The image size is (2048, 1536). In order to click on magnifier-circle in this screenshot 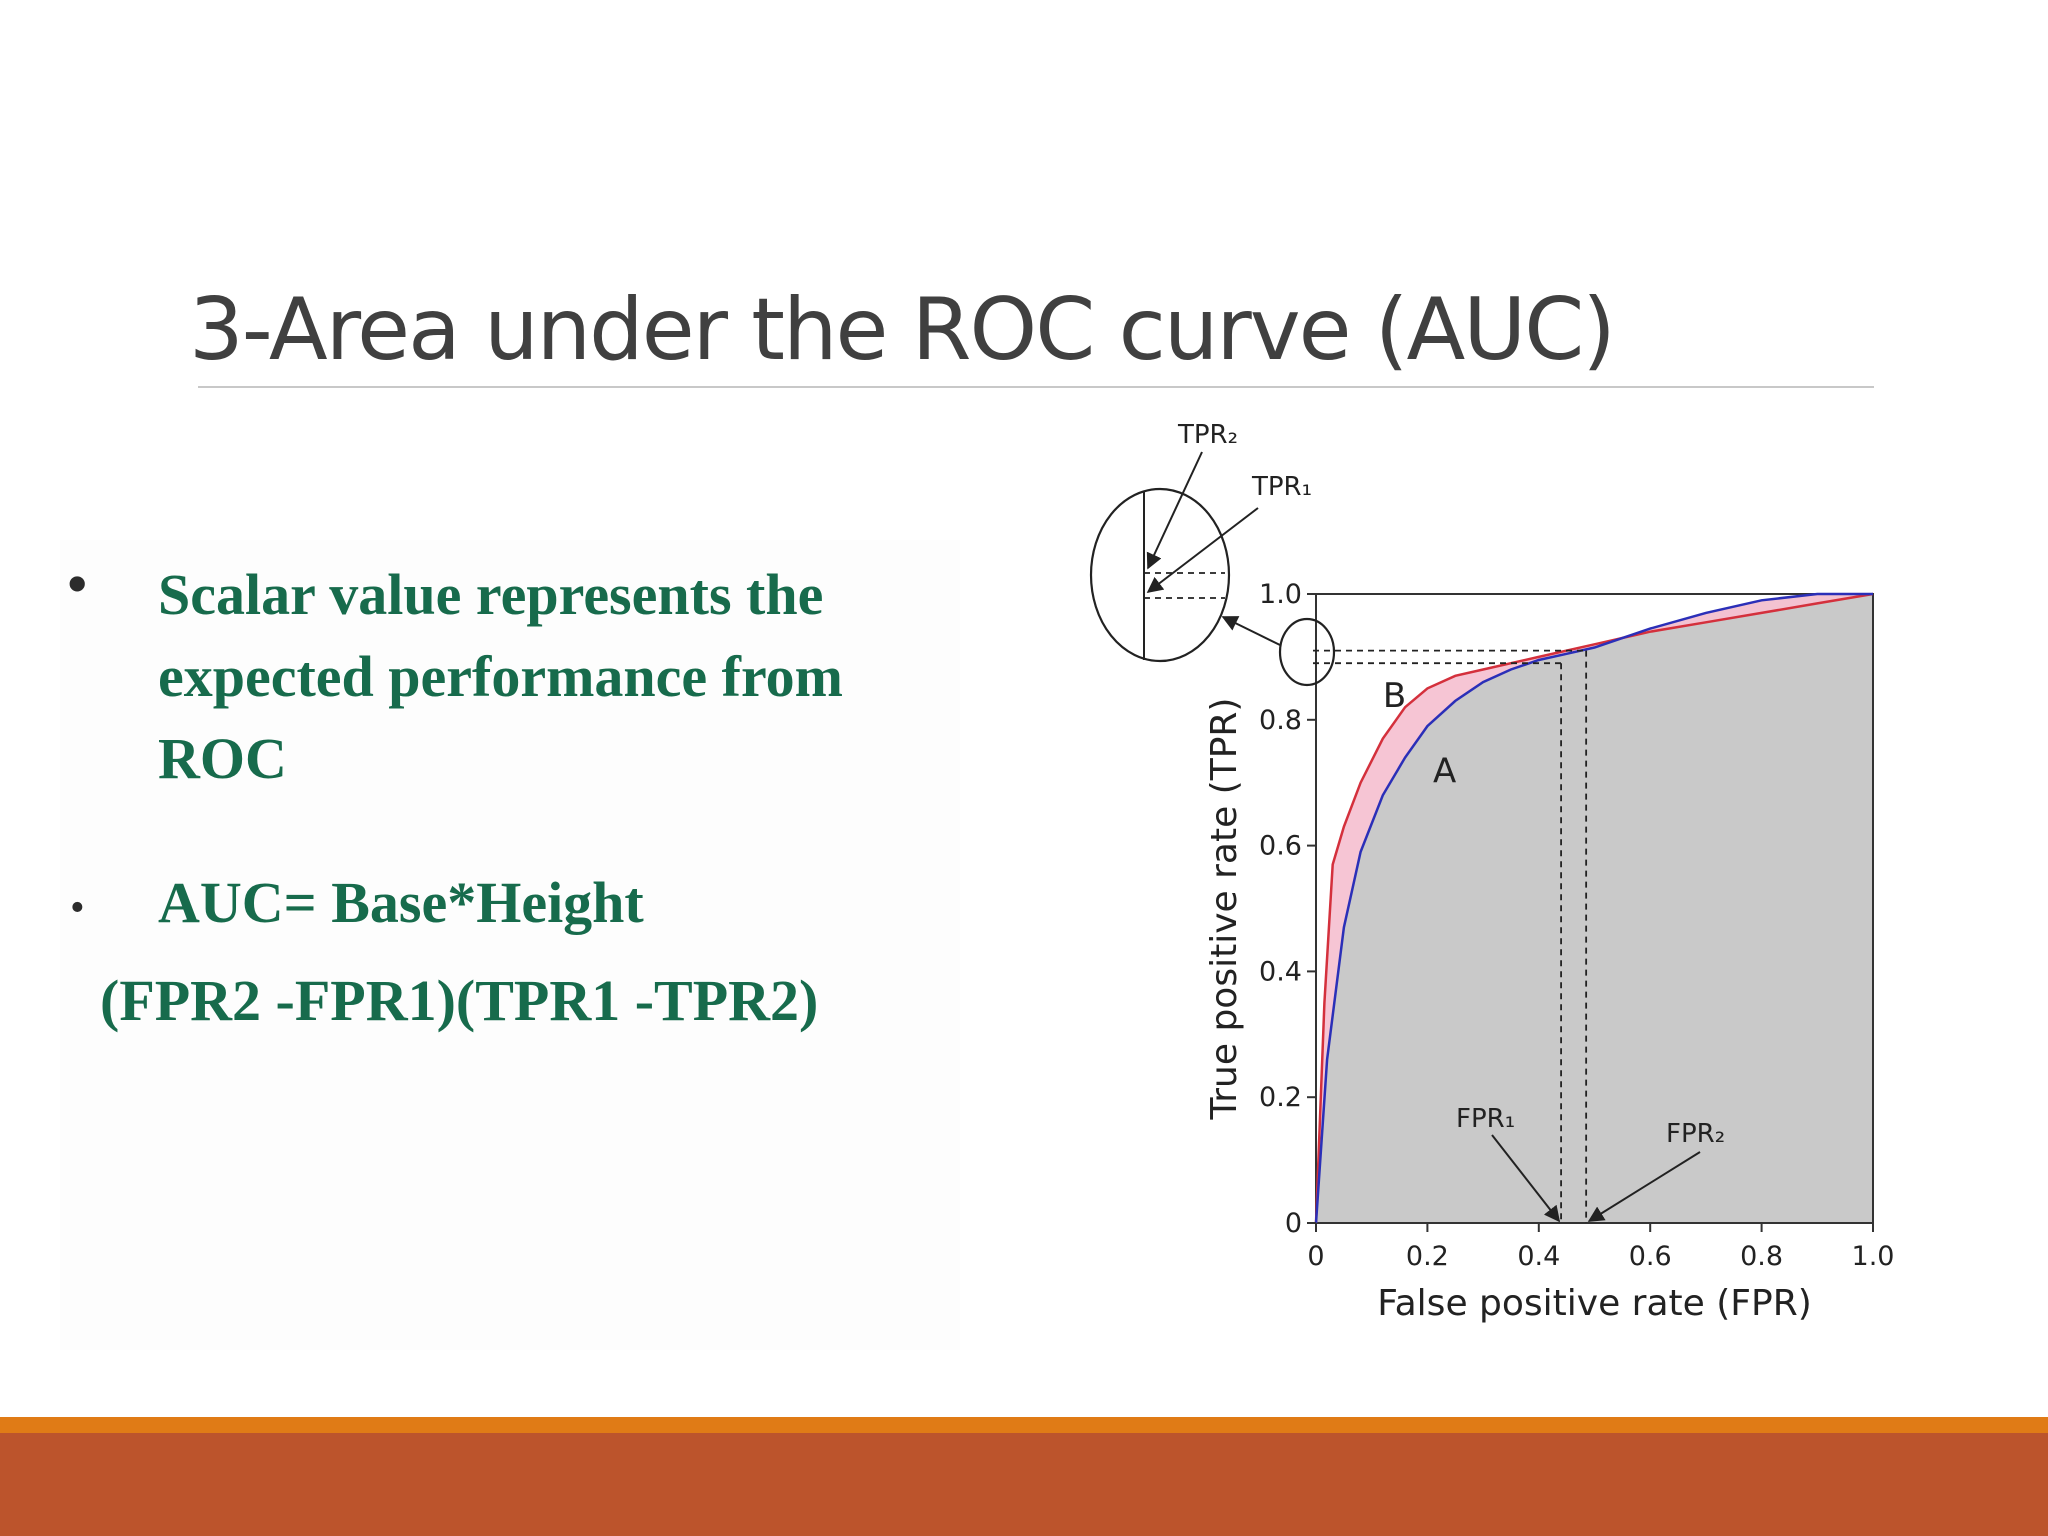, I will do `click(1160, 575)`.